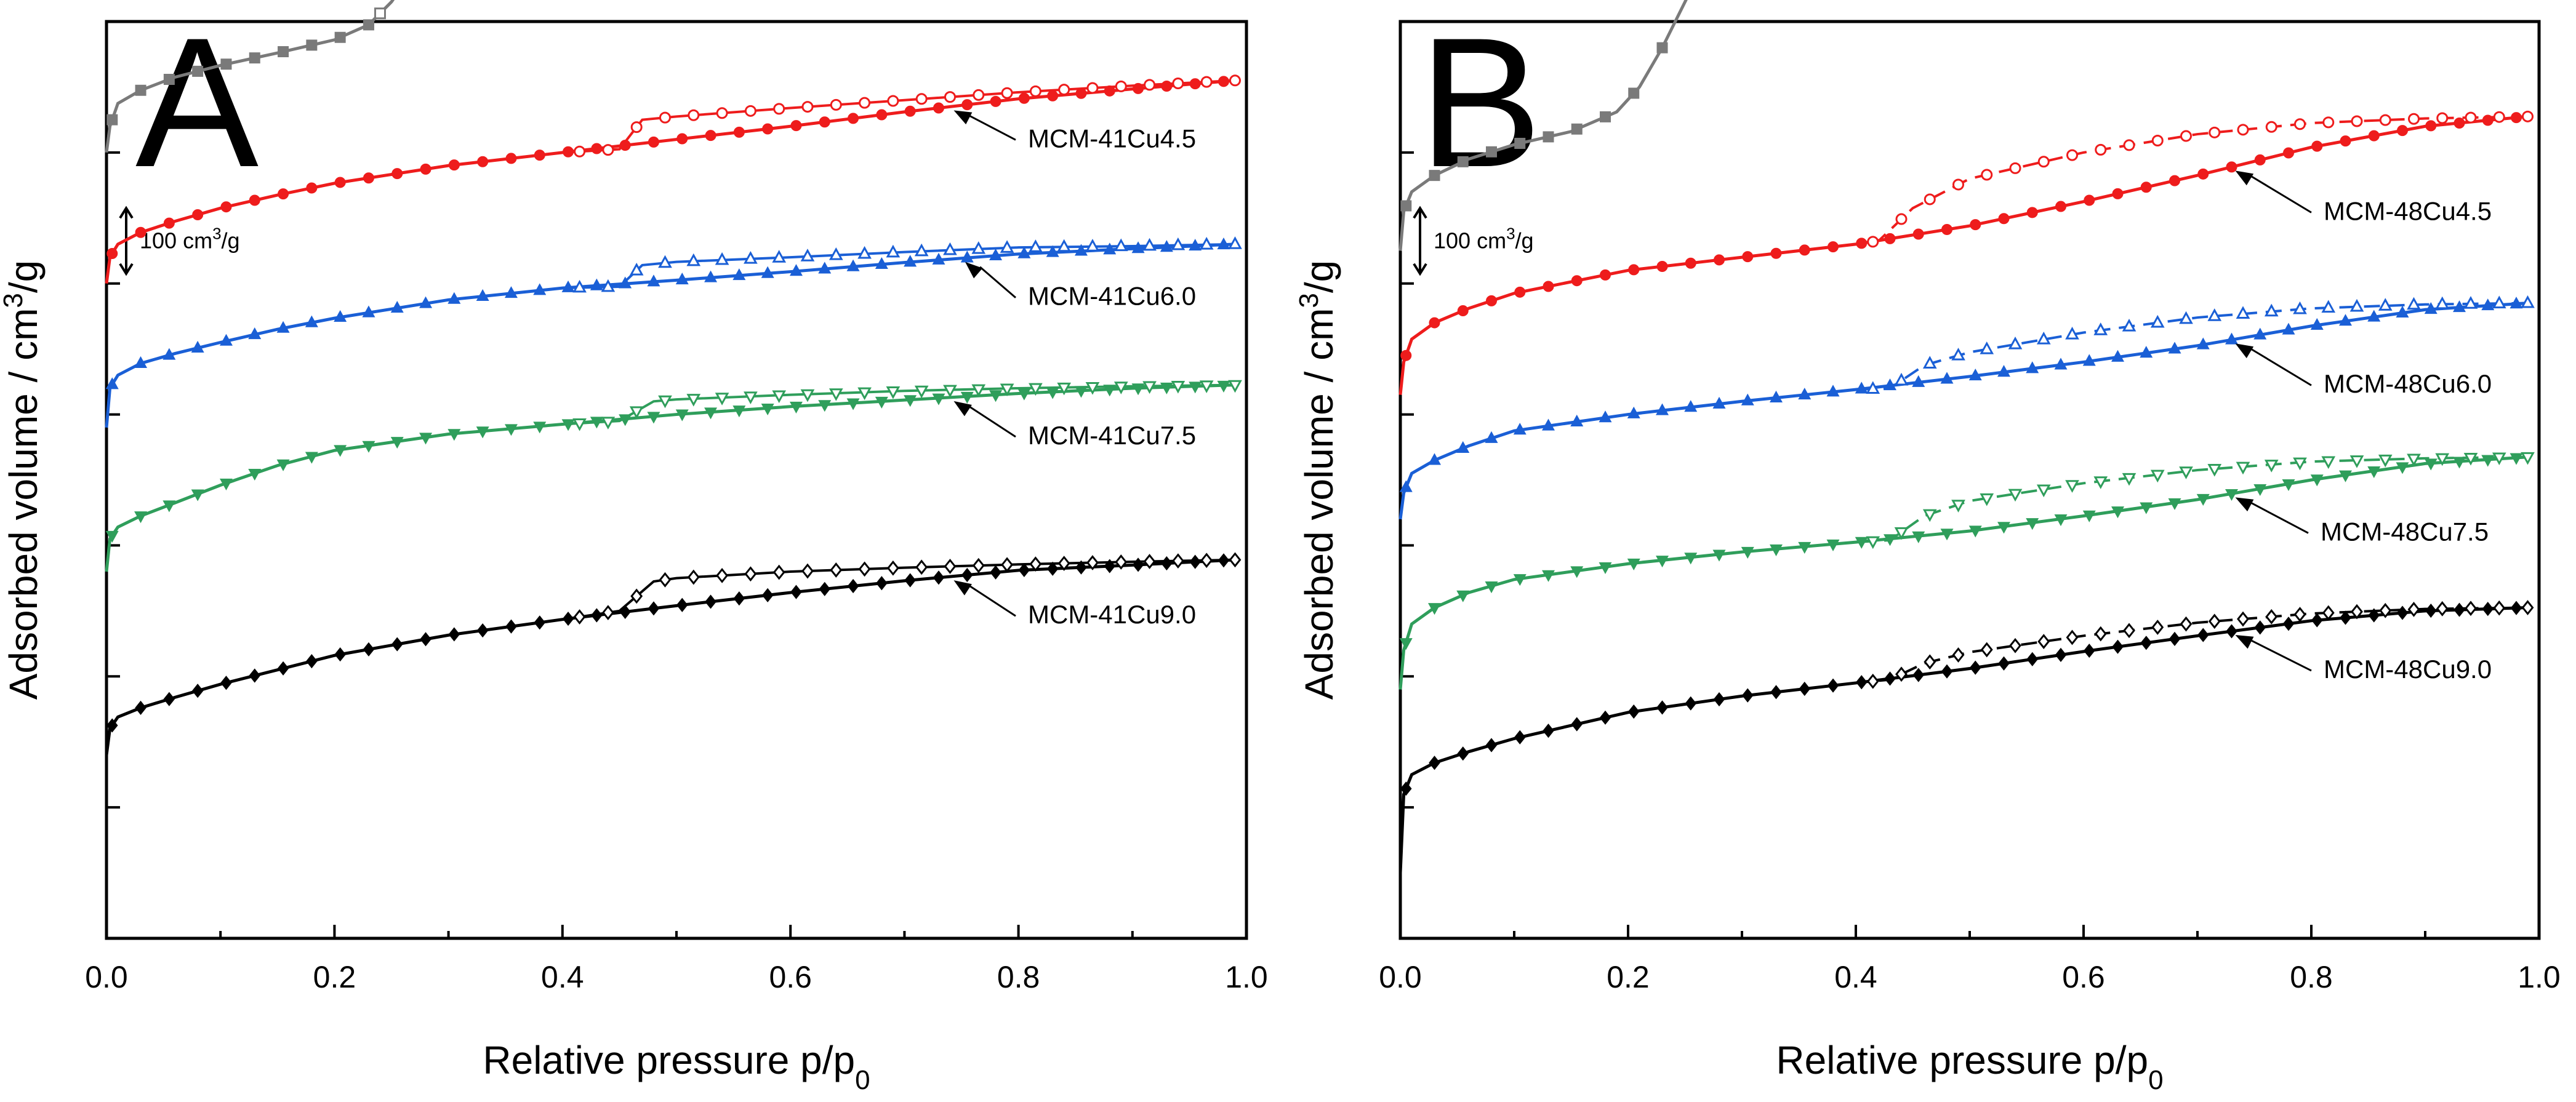  What do you see at coordinates (1018, 977) in the screenshot?
I see `x-tick-label: 0.8` at bounding box center [1018, 977].